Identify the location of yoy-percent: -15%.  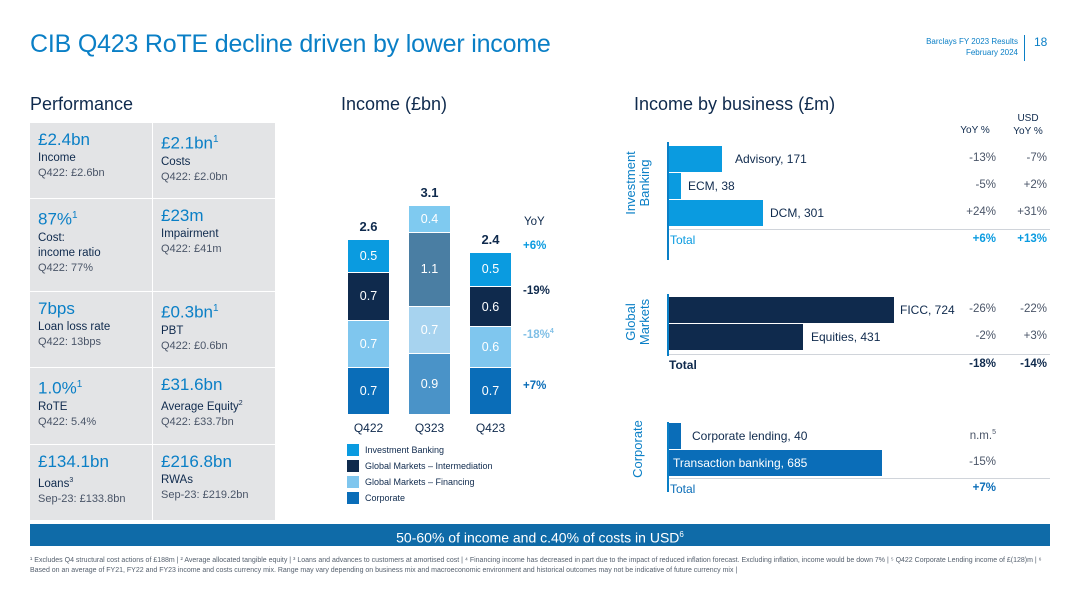
(982, 462).